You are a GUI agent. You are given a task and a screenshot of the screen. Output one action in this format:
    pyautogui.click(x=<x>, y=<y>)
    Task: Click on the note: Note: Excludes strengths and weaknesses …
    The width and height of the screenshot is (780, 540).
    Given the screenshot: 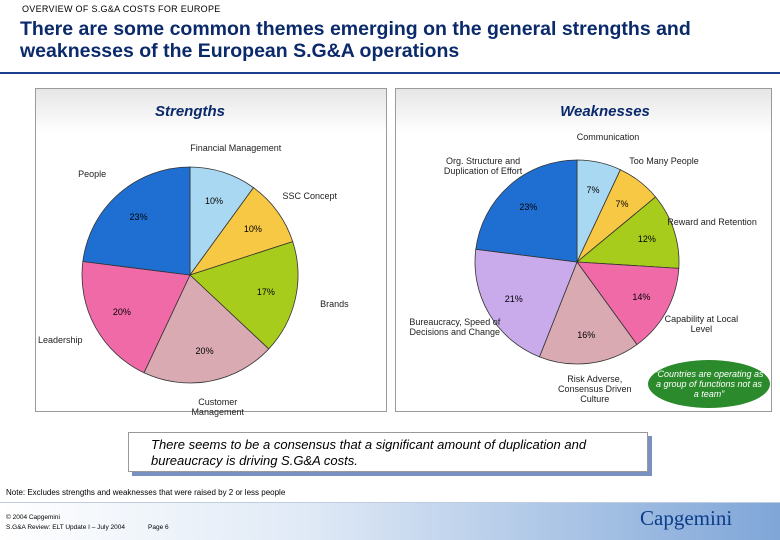 What is the action you would take?
    pyautogui.click(x=146, y=492)
    